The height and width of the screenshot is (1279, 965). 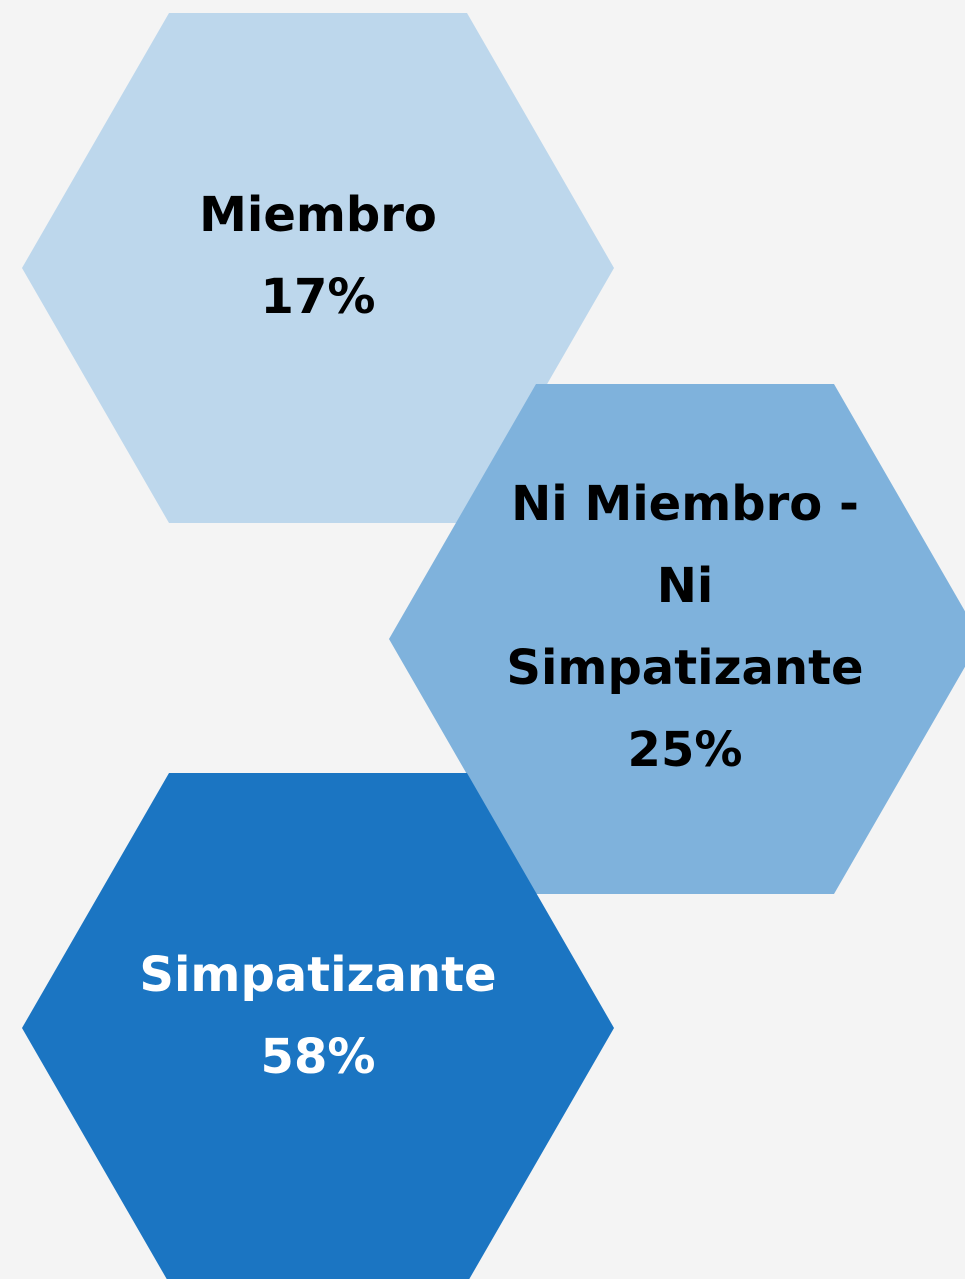 What do you see at coordinates (318, 1057) in the screenshot?
I see `value-label: 58%` at bounding box center [318, 1057].